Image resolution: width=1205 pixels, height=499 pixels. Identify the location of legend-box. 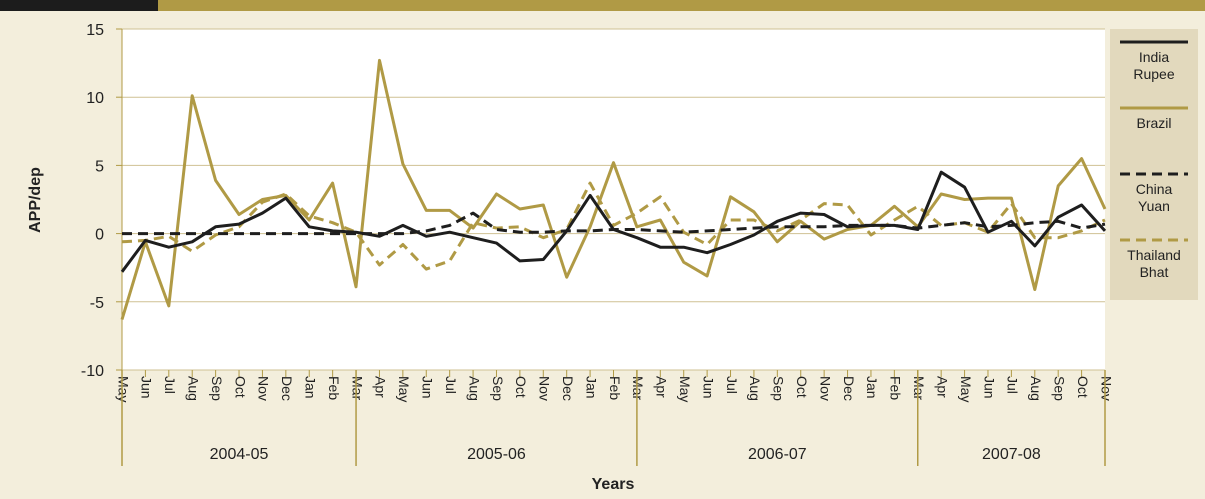
(1154, 164).